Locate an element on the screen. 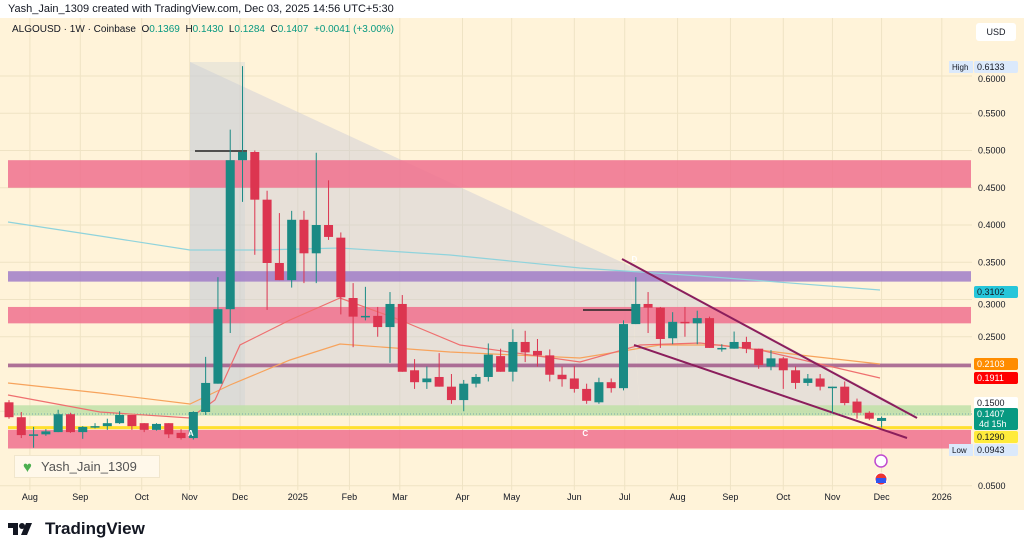 The height and width of the screenshot is (551, 1024). price-axis-label: 0.5000 is located at coordinates (992, 151).